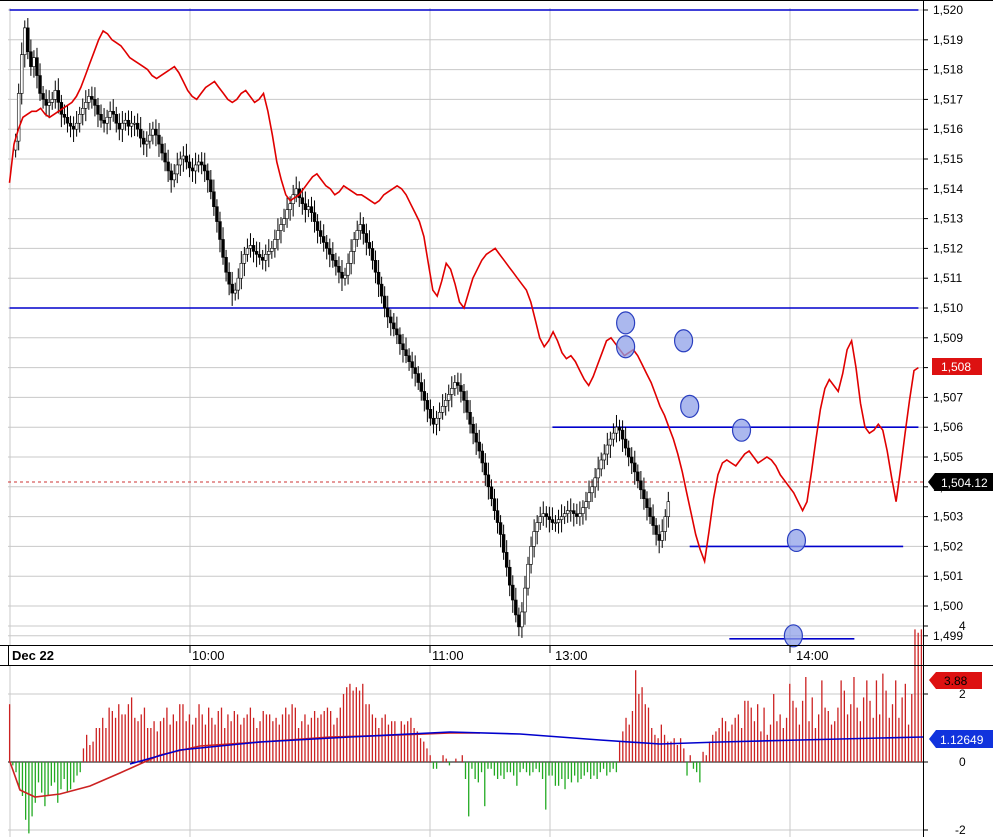 The width and height of the screenshot is (993, 837). Describe the element at coordinates (944, 728) in the screenshot. I see `oscillator-axis: -2 0 2 4` at that location.